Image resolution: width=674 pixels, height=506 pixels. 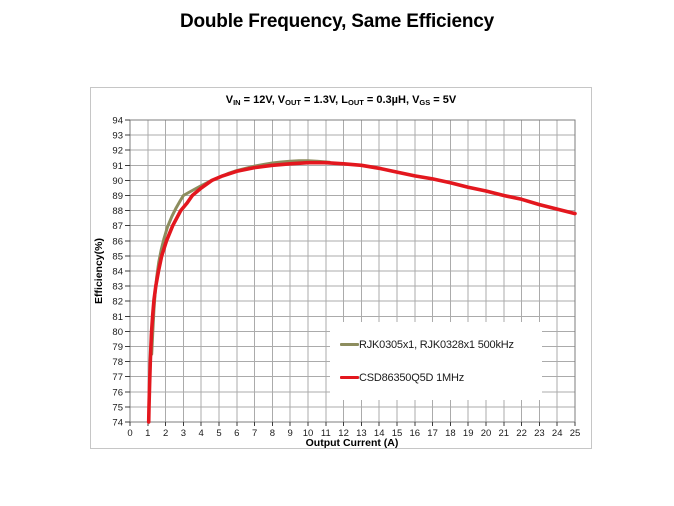 What do you see at coordinates (218, 433) in the screenshot?
I see `x-tick-label: 5` at bounding box center [218, 433].